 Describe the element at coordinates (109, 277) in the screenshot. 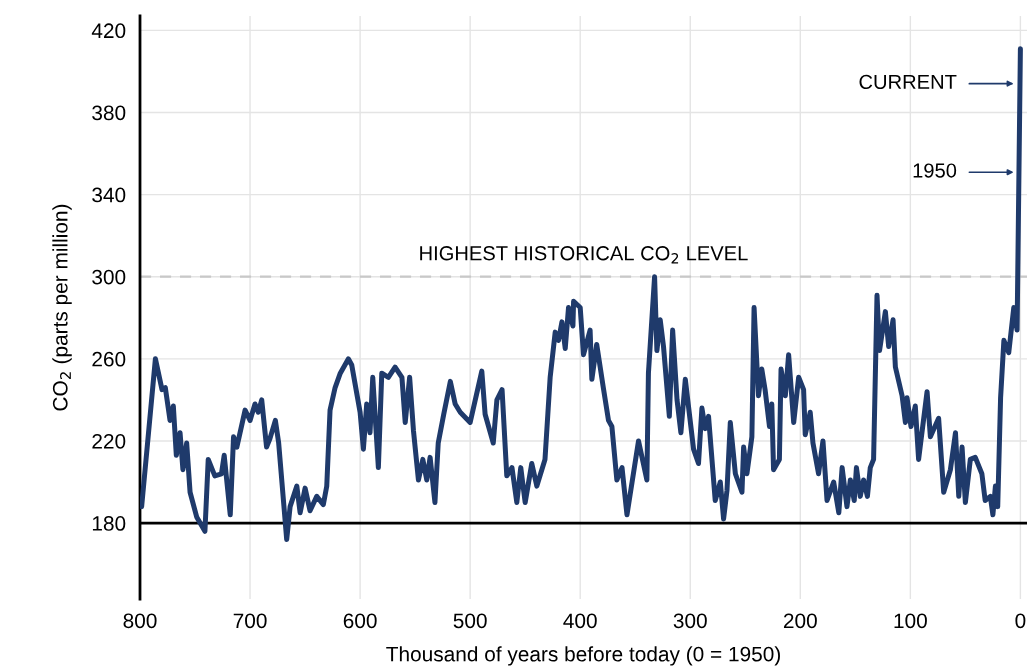

I see `y-tick-label: 300` at that location.